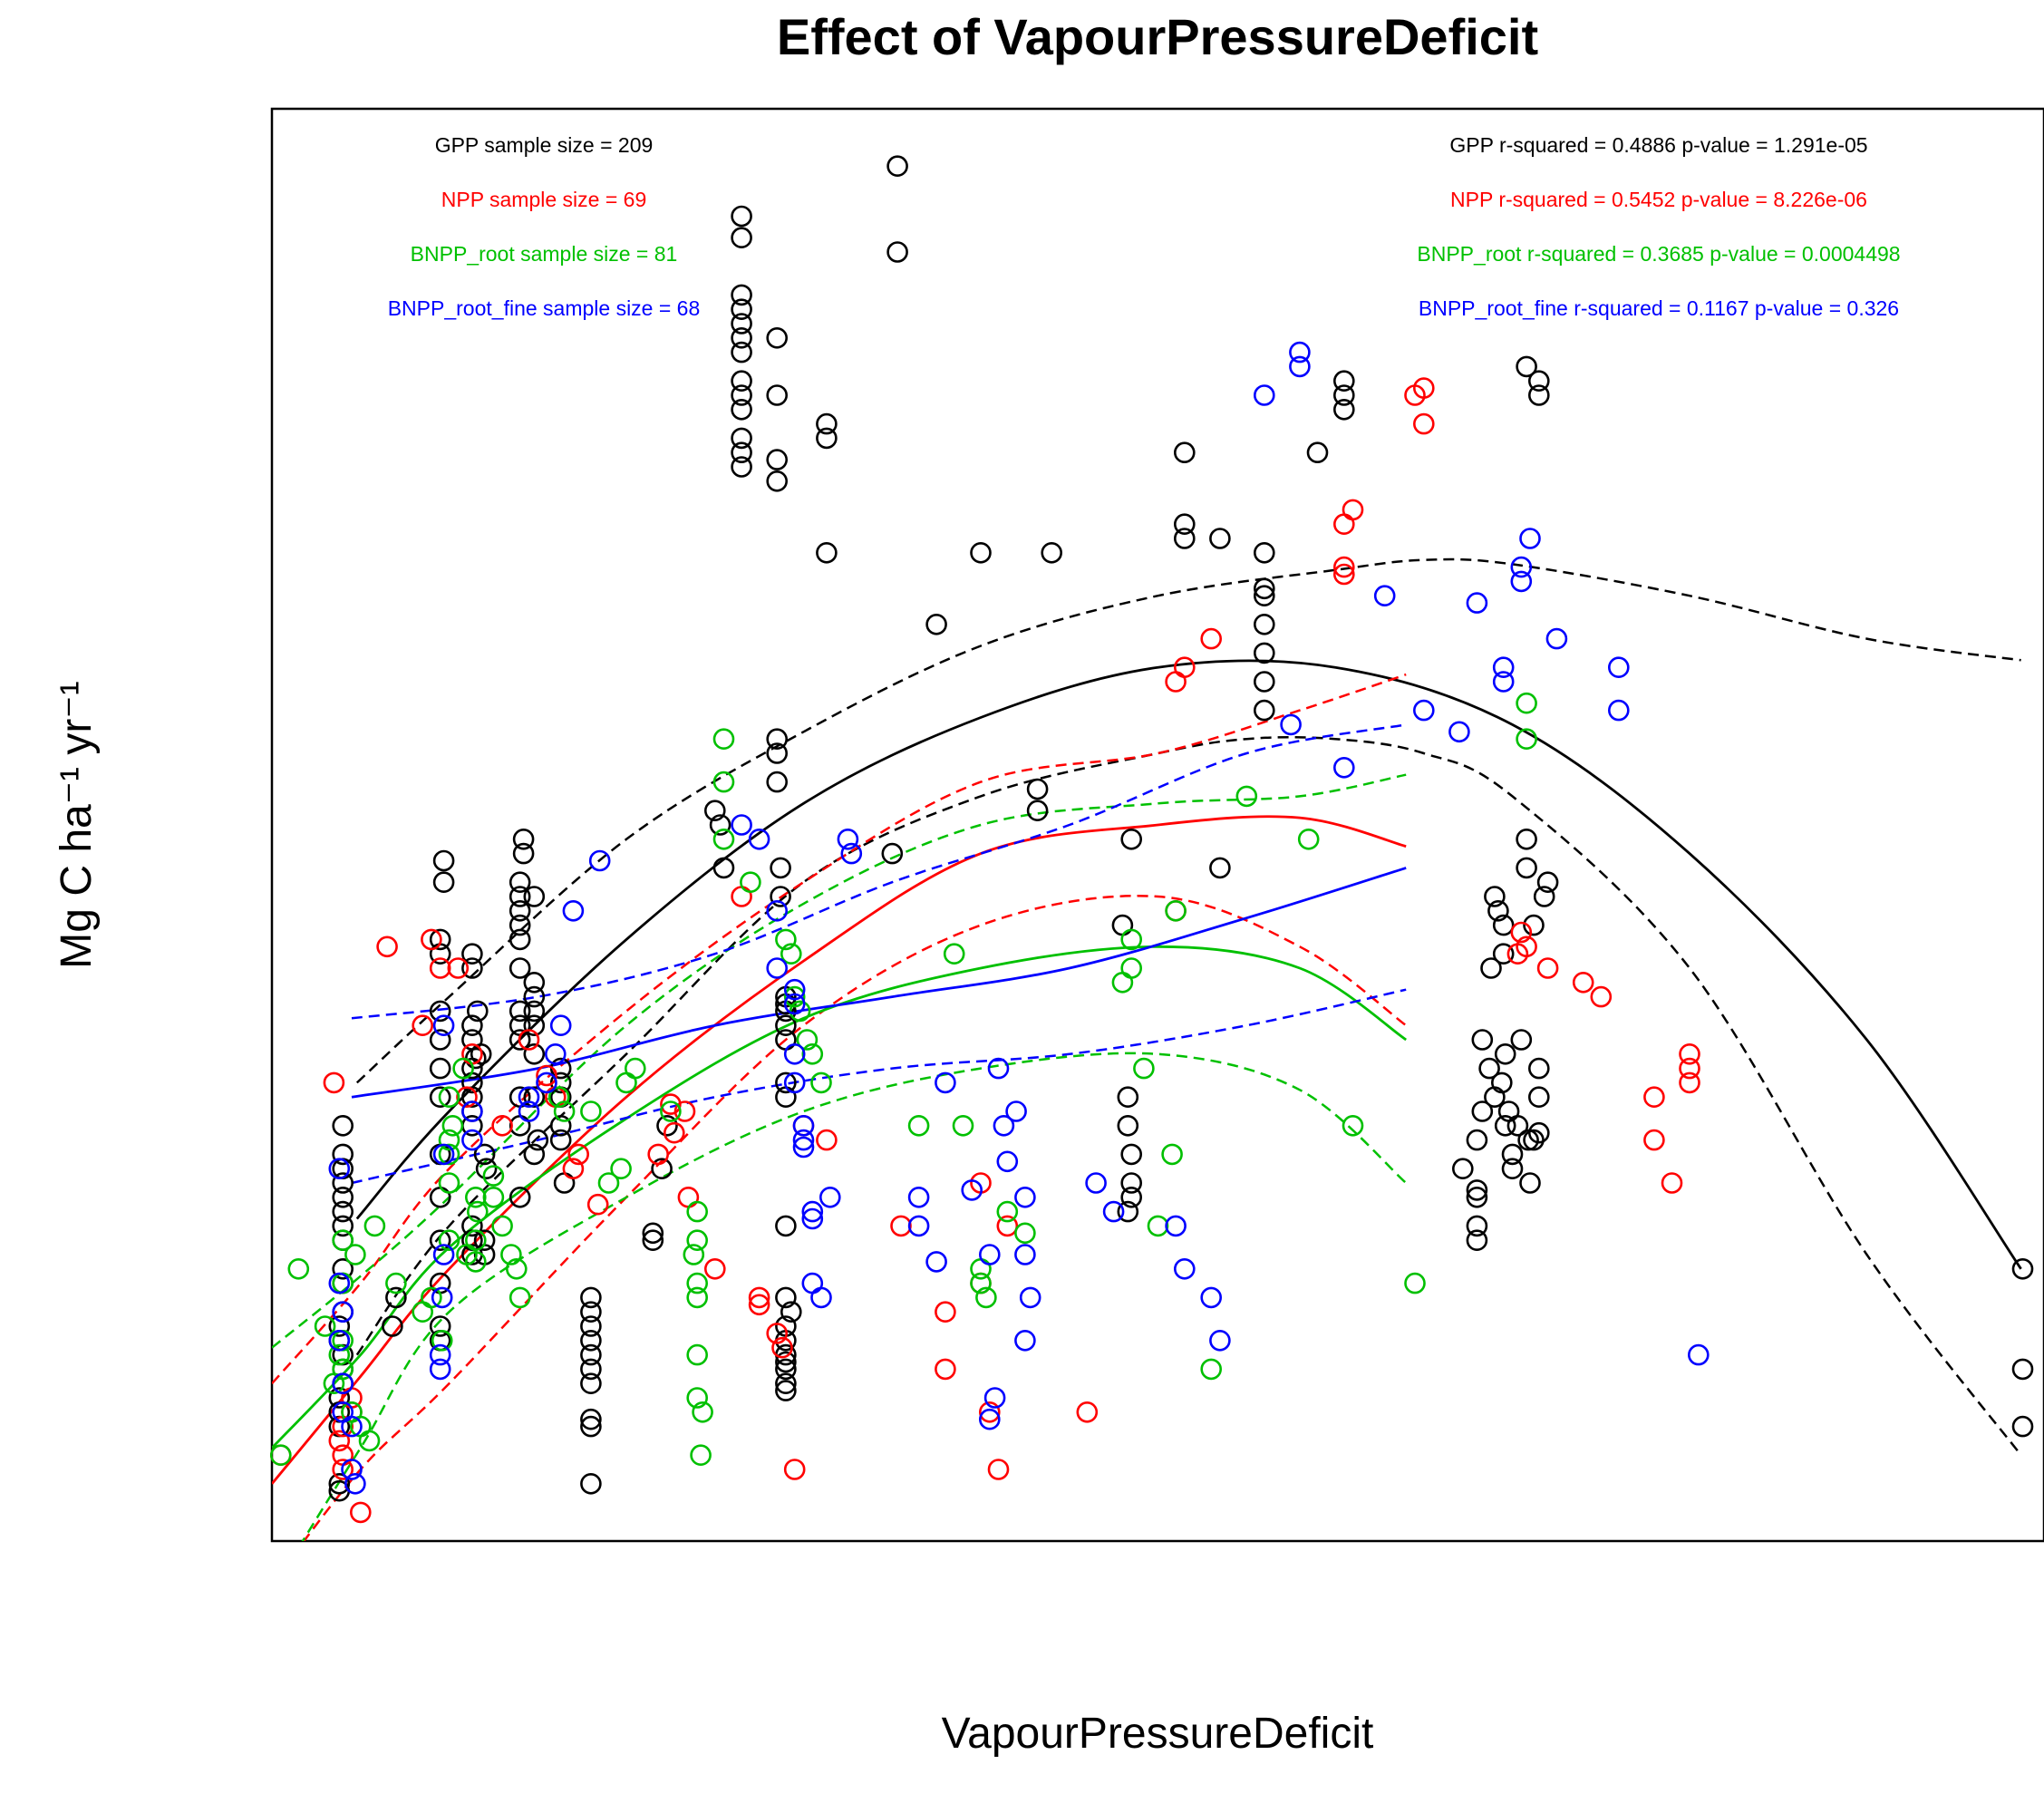  I want to click on x-axis-label: VapourPressureDeficit, so click(1158, 1734).